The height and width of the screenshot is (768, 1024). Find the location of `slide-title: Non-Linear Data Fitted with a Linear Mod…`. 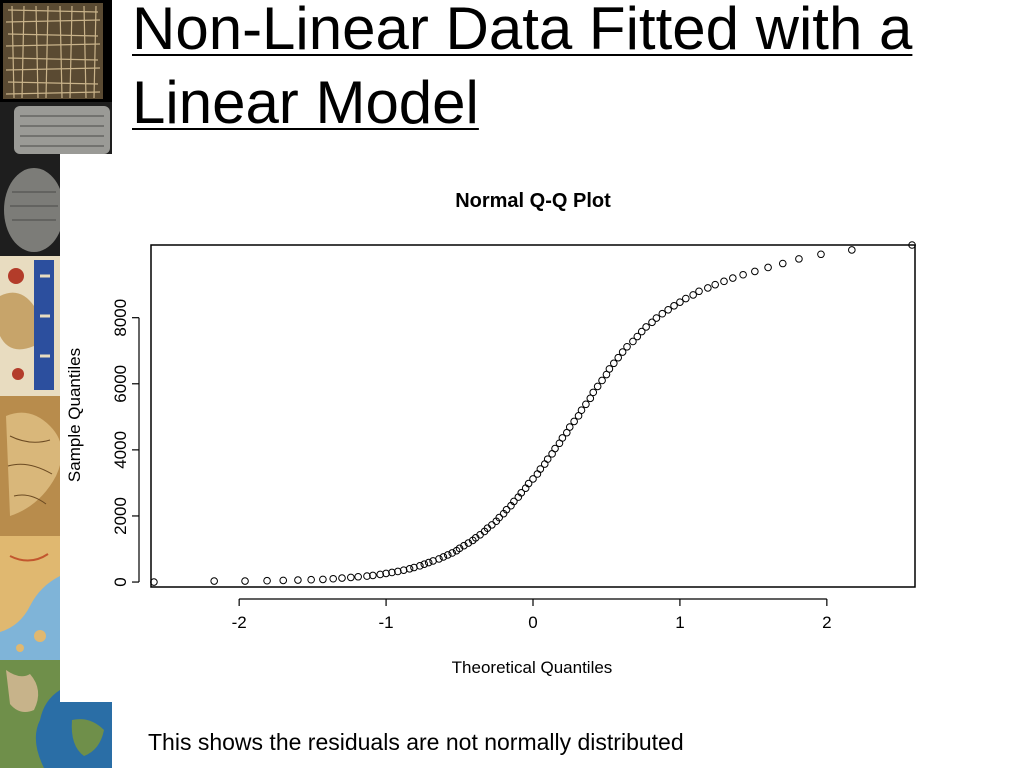

slide-title: Non-Linear Data Fitted with a Linear Mod… is located at coordinates (522, 68).